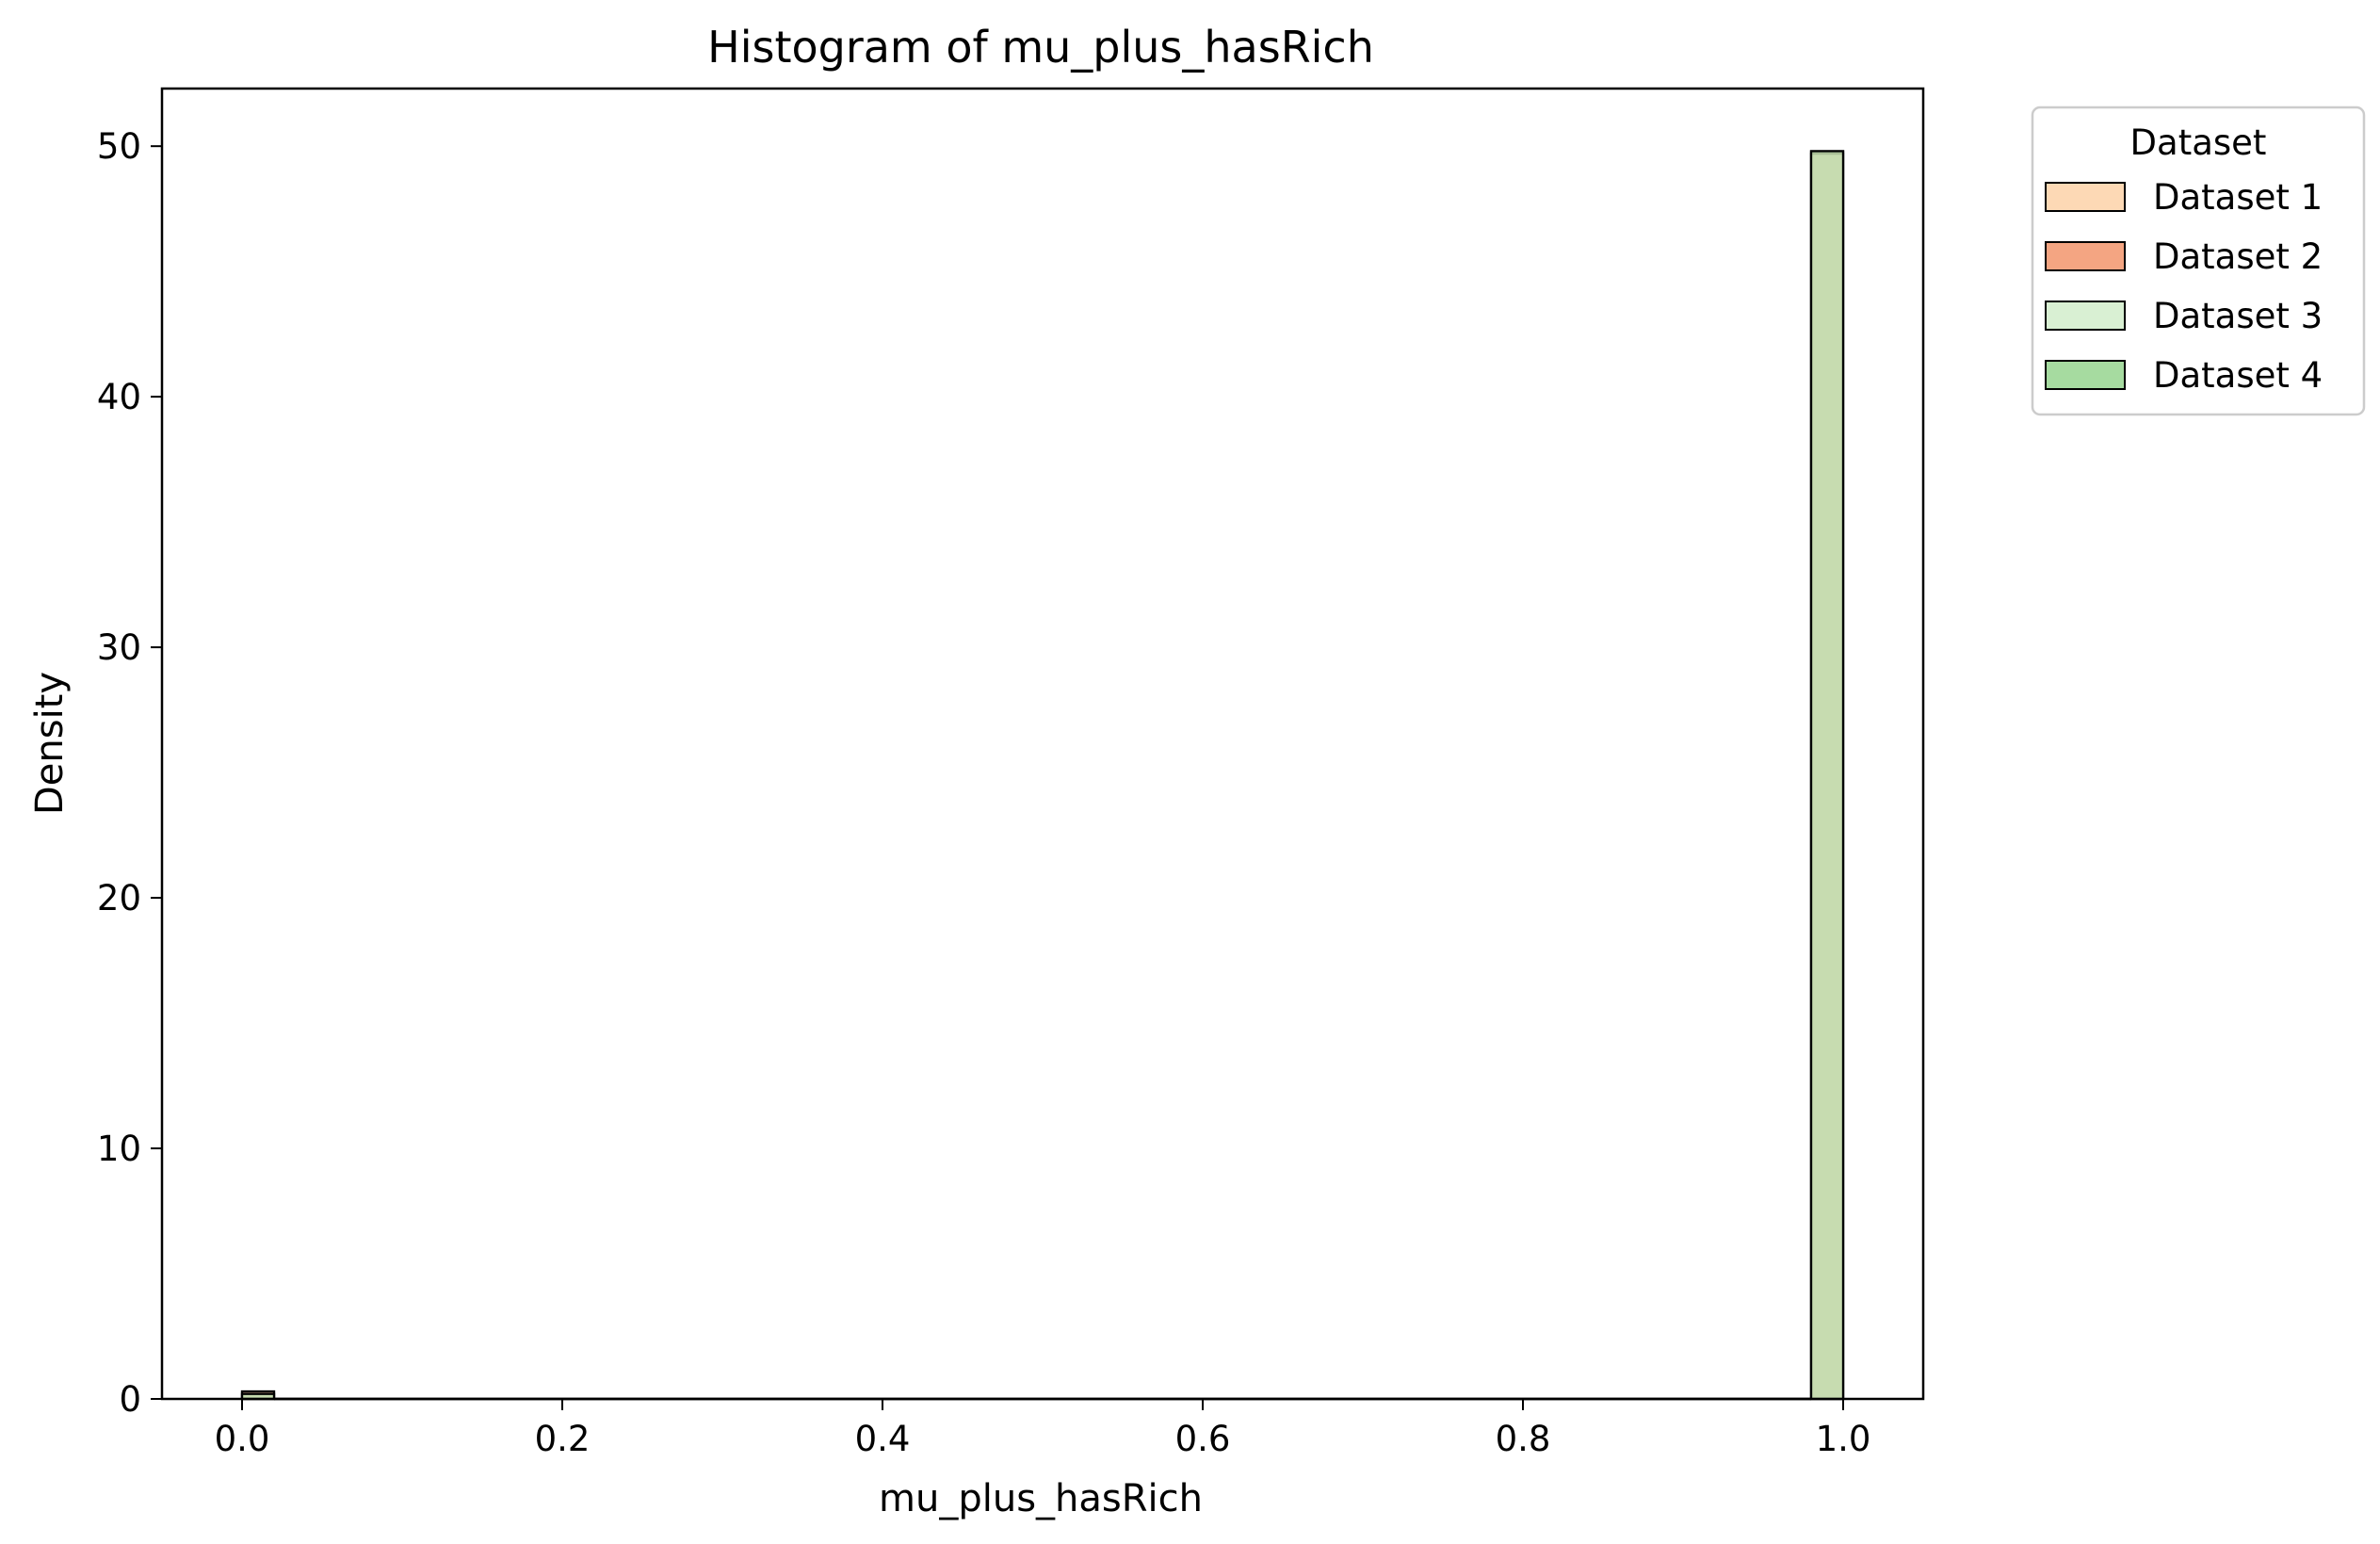  Describe the element at coordinates (2238, 375) in the screenshot. I see `legend-label-dataset-4: Dataset 4` at that location.